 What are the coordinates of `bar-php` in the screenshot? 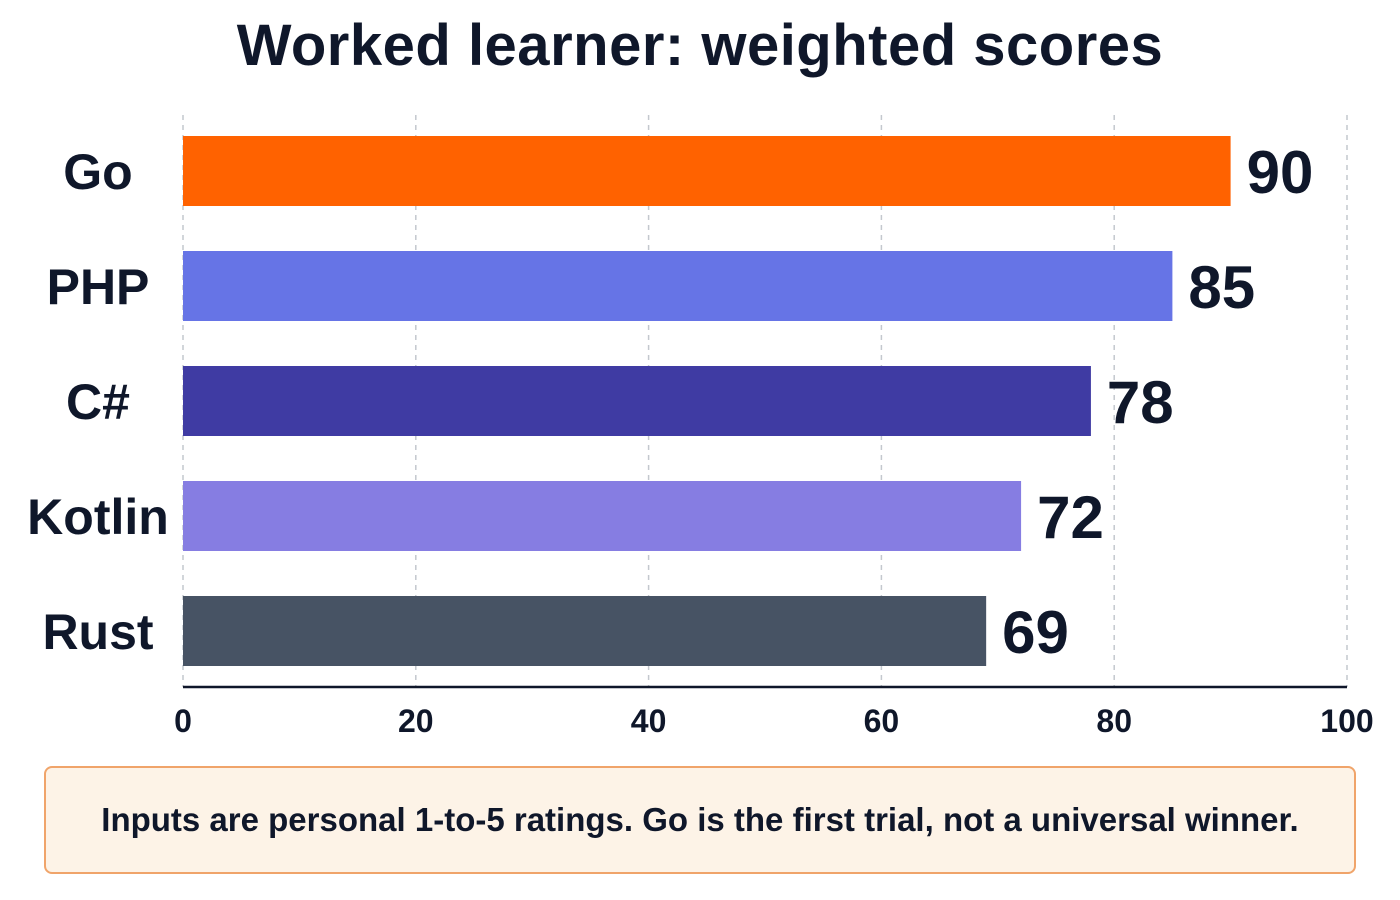 It's located at (678, 286).